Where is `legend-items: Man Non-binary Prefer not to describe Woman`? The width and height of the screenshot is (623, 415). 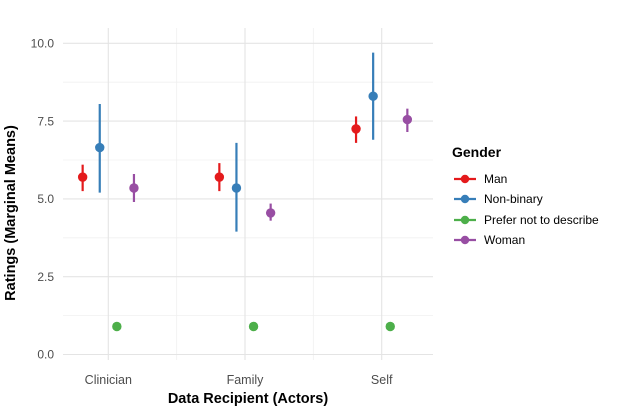
legend-items: Man Non-binary Prefer not to describe Woman is located at coordinates (525, 209).